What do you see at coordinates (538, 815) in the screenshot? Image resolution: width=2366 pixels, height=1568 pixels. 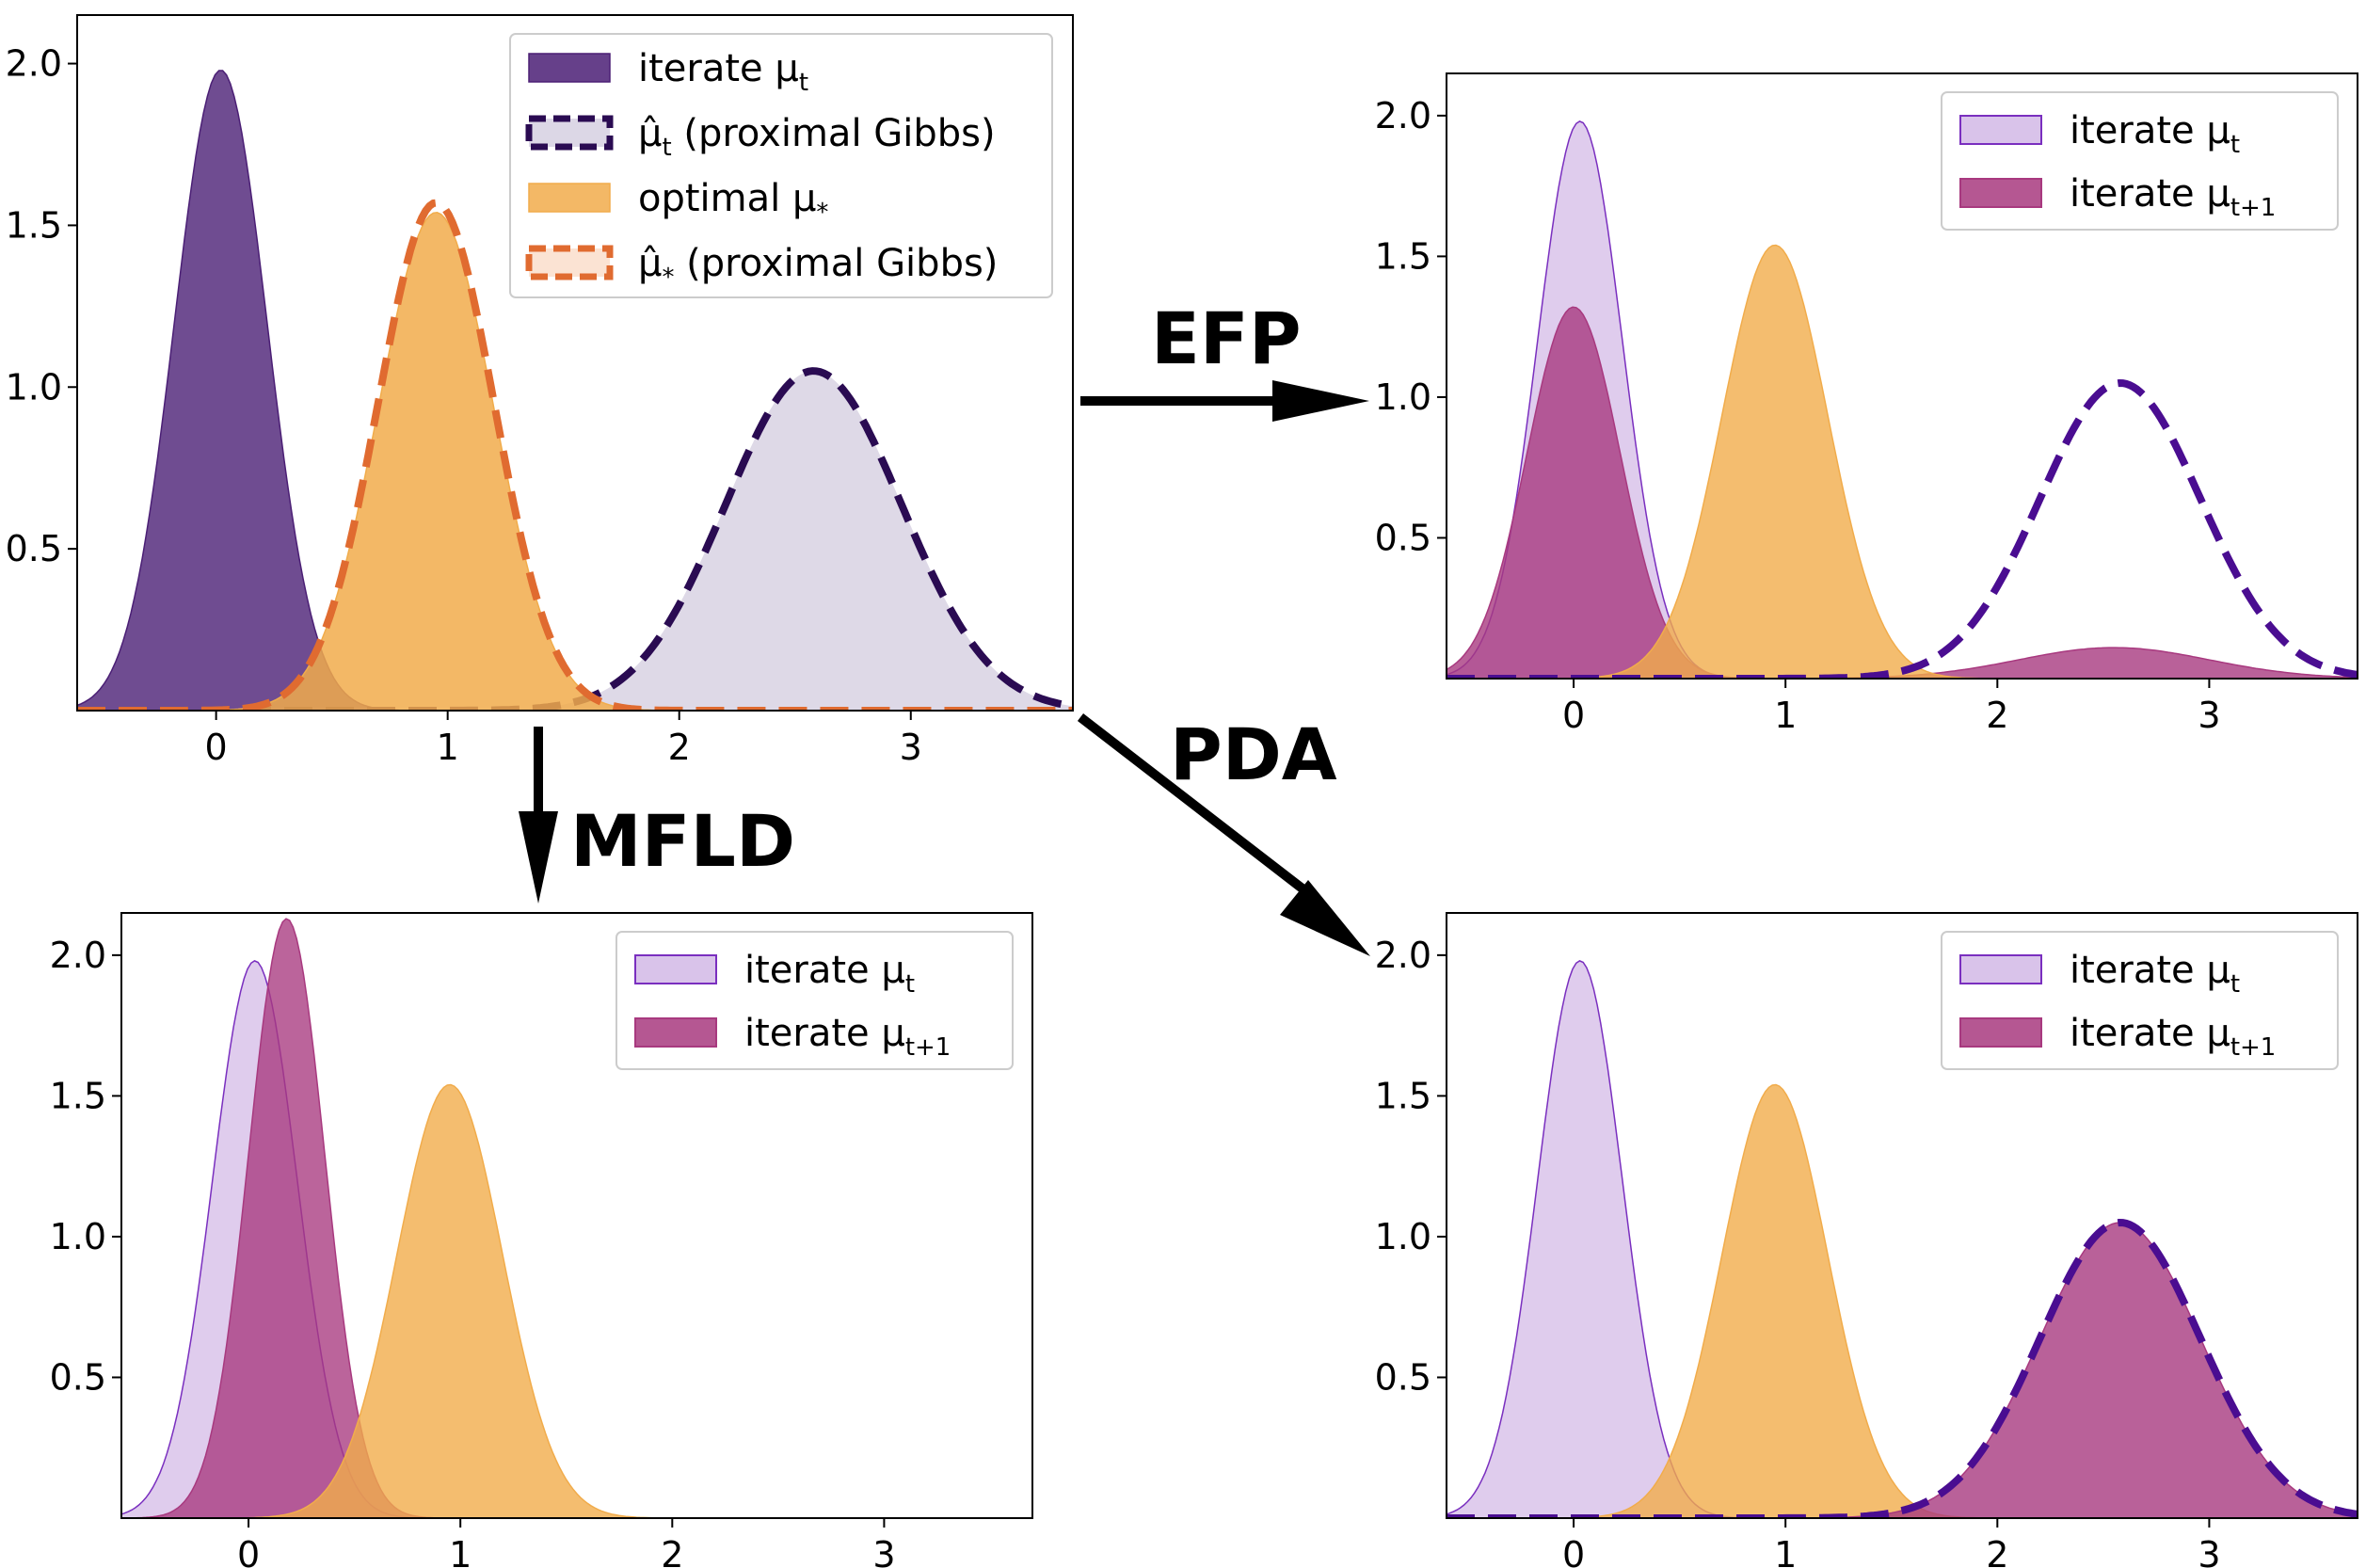 I see `mfld-arrow` at bounding box center [538, 815].